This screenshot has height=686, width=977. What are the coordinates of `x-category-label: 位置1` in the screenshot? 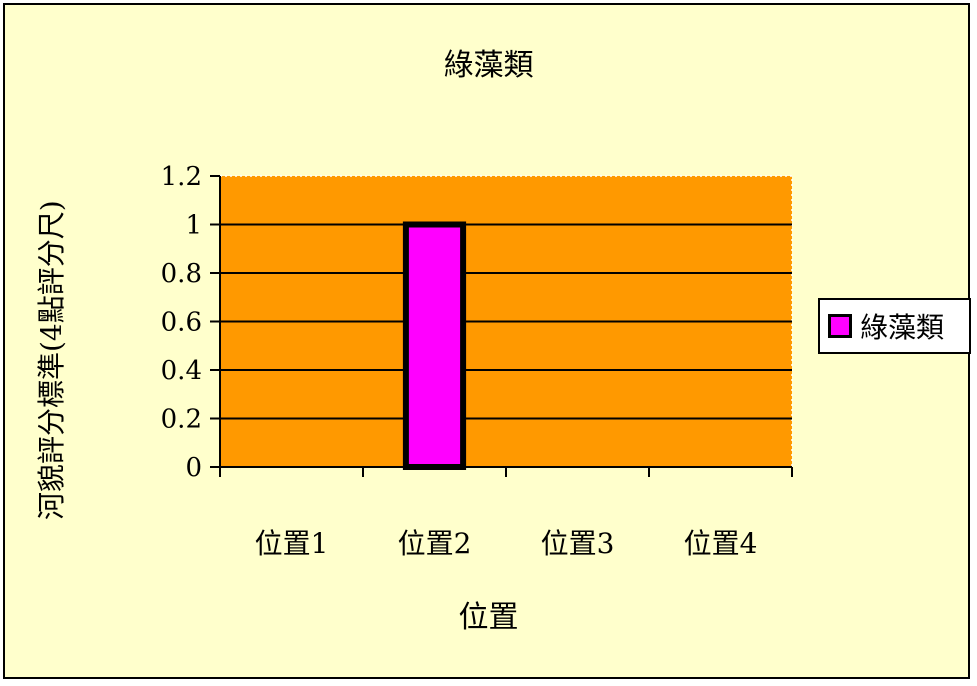 It's located at (292, 543).